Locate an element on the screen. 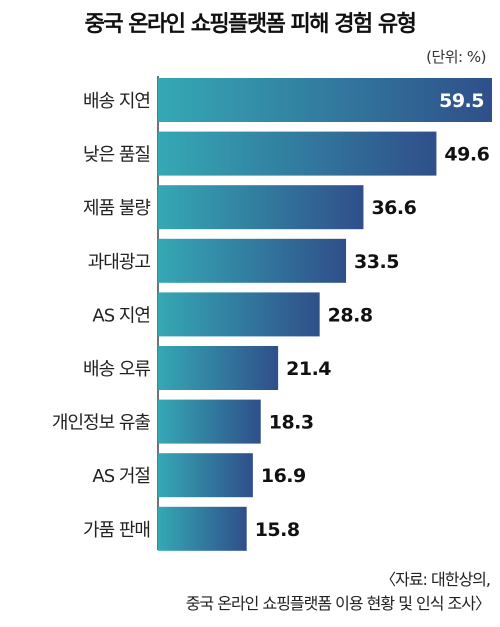  category-label-4: AS 지연 is located at coordinates (121, 315).